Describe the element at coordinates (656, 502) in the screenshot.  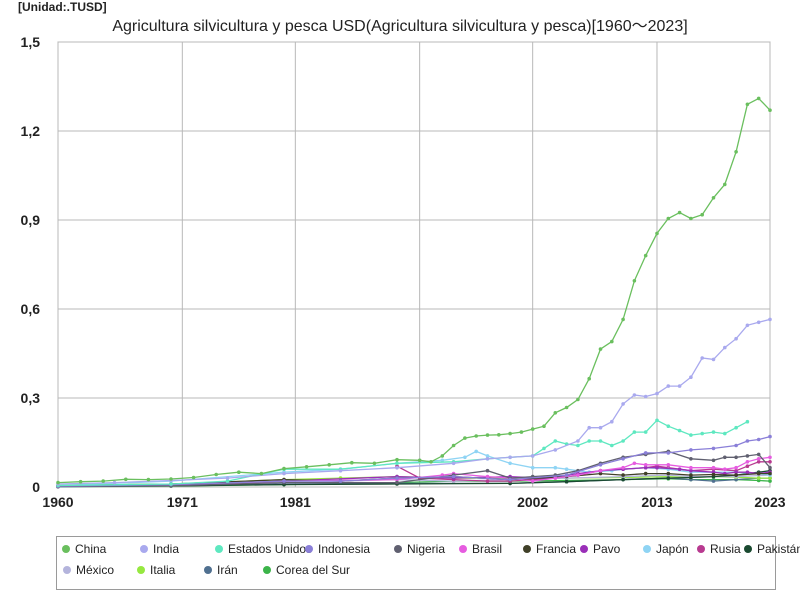
I see `x-tick-label: 2013` at that location.